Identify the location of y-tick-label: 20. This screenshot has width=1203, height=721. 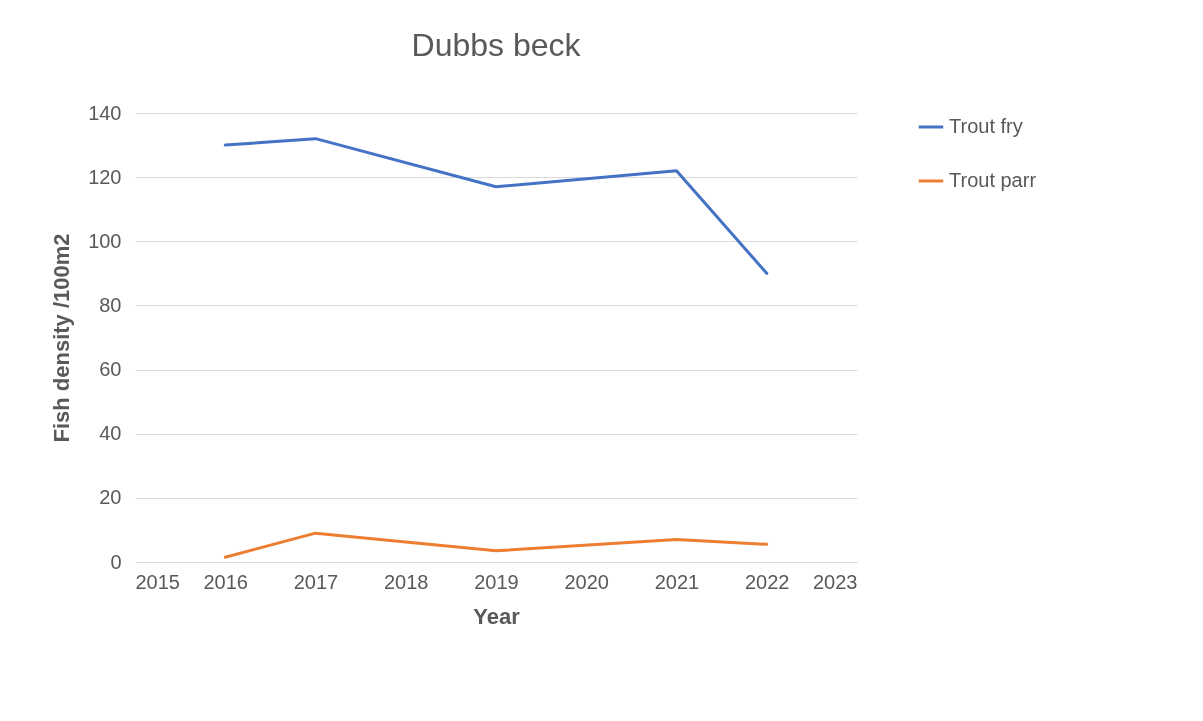
(110, 497).